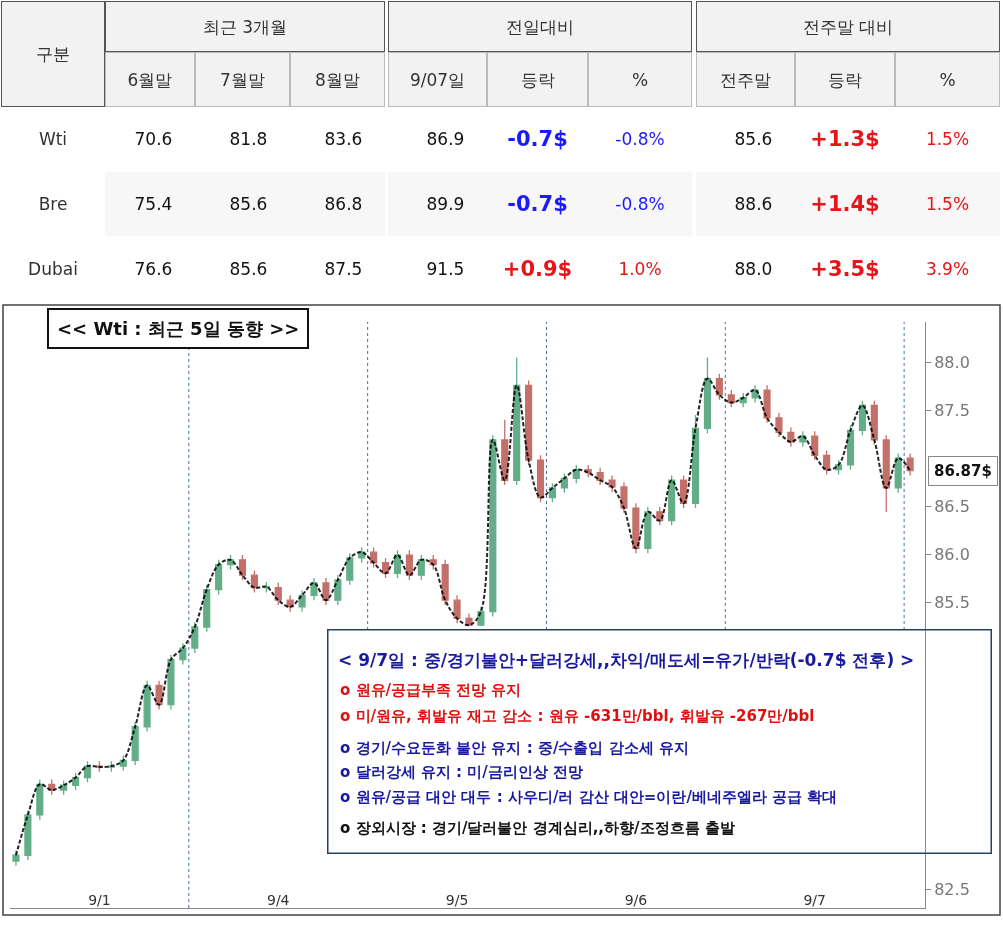  What do you see at coordinates (259, 139) in the screenshot?
I see `data-label: 81.8` at bounding box center [259, 139].